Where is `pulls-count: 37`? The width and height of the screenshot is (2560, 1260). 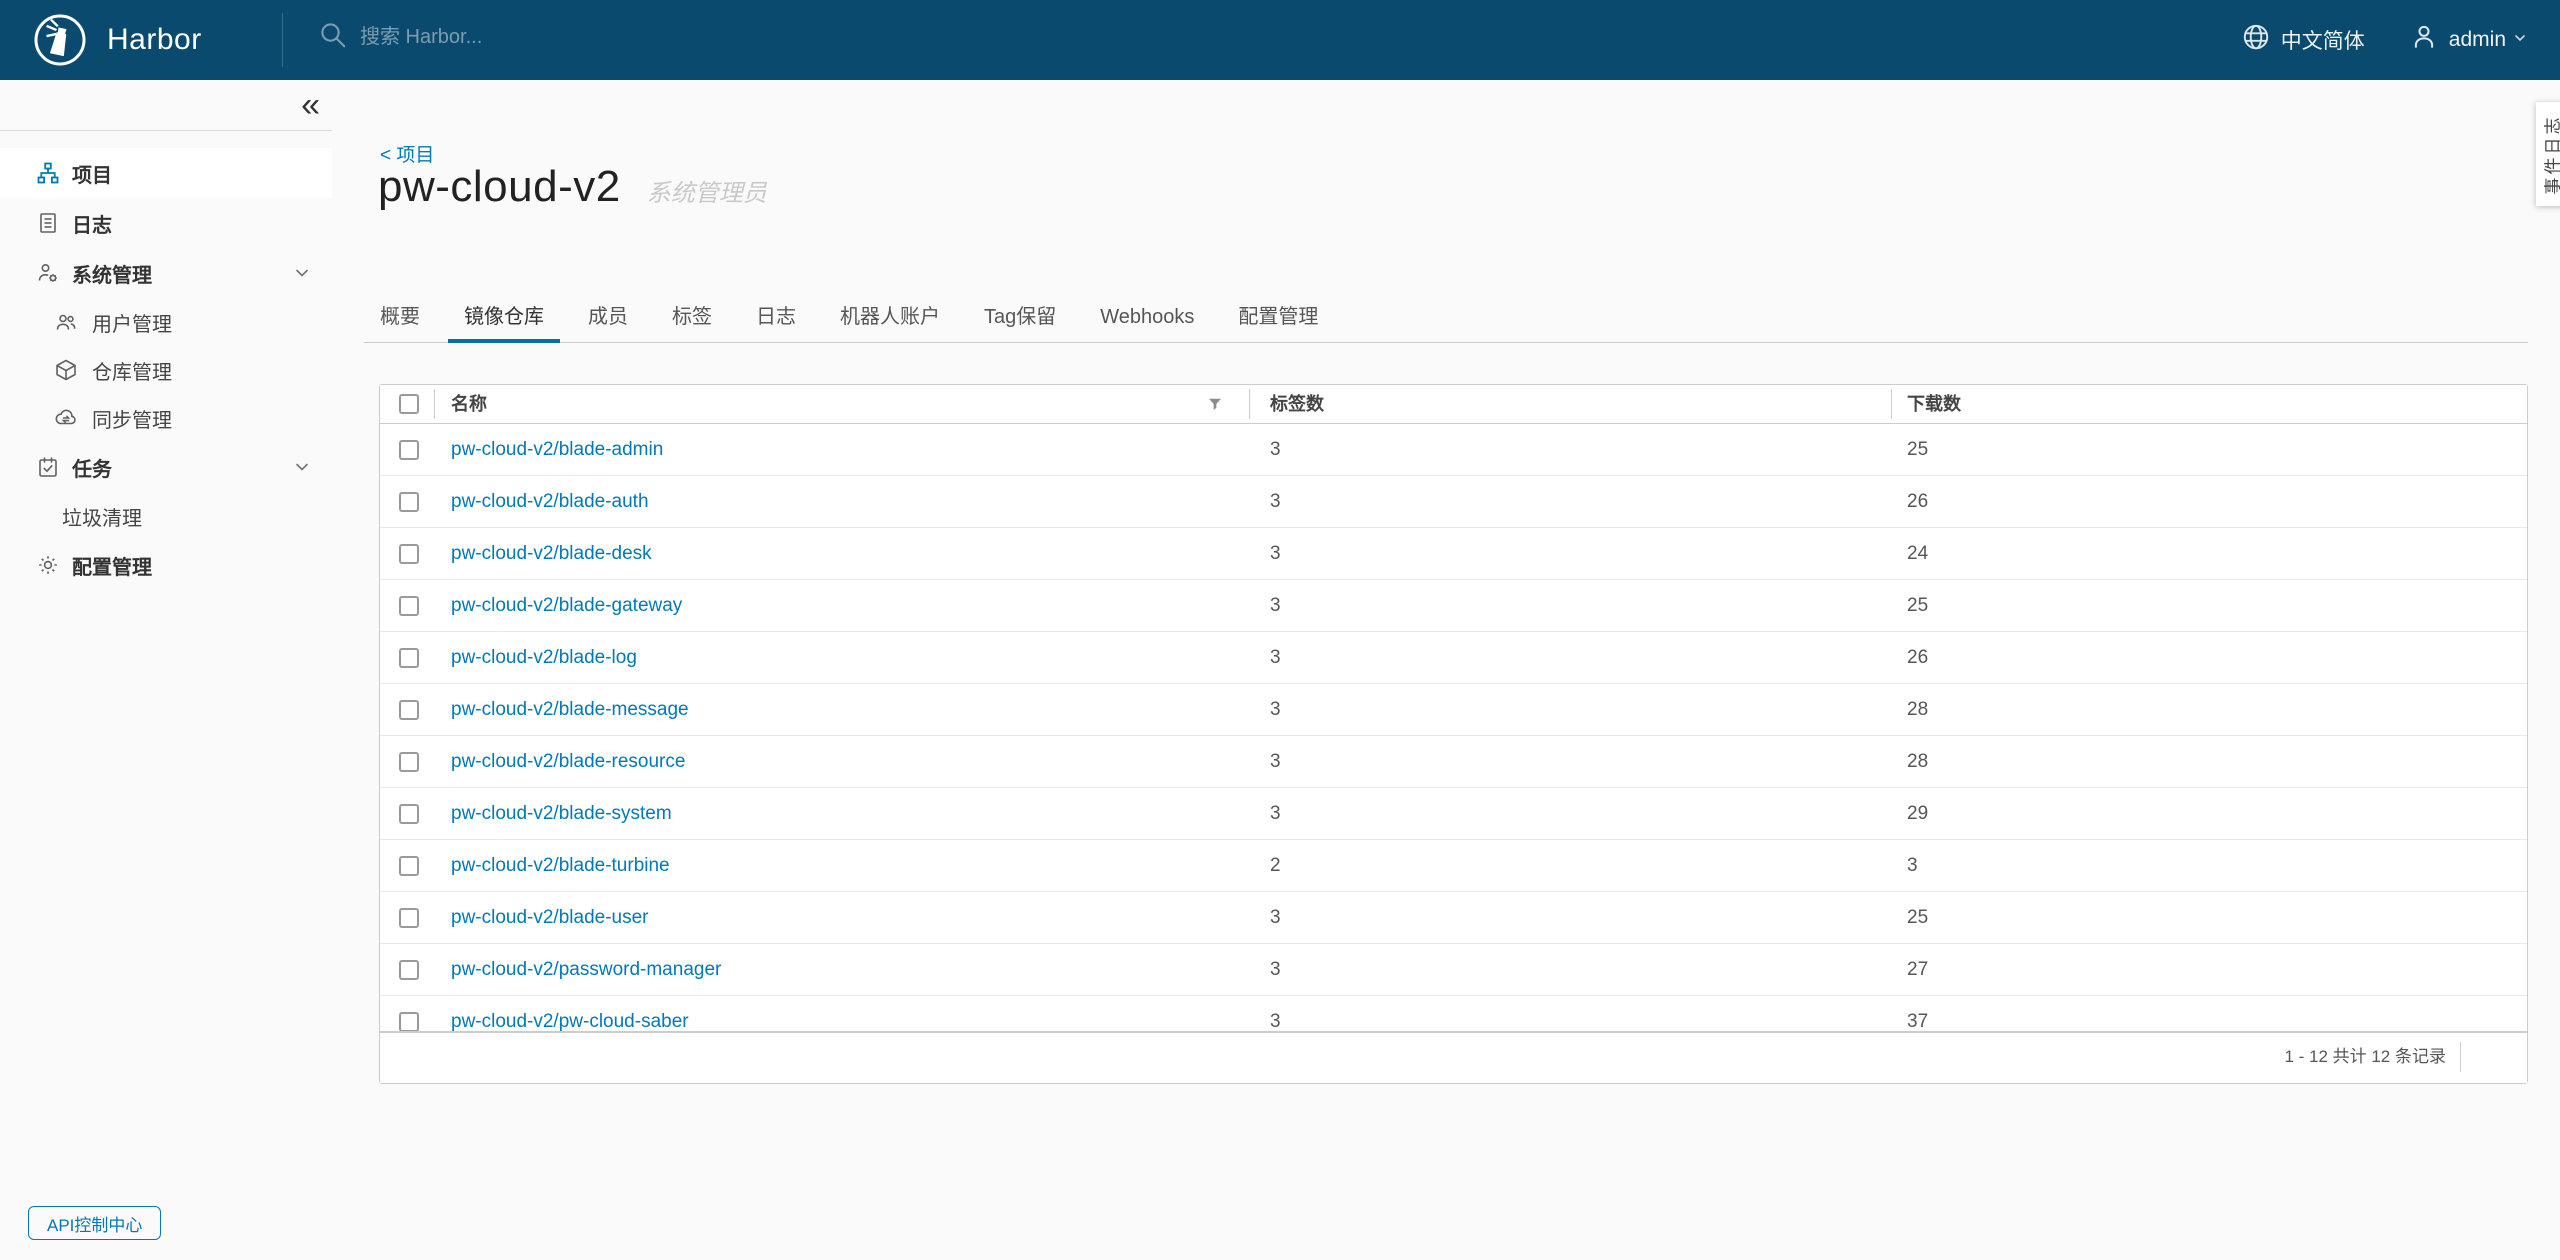
pulls-count: 37 is located at coordinates (1918, 1021).